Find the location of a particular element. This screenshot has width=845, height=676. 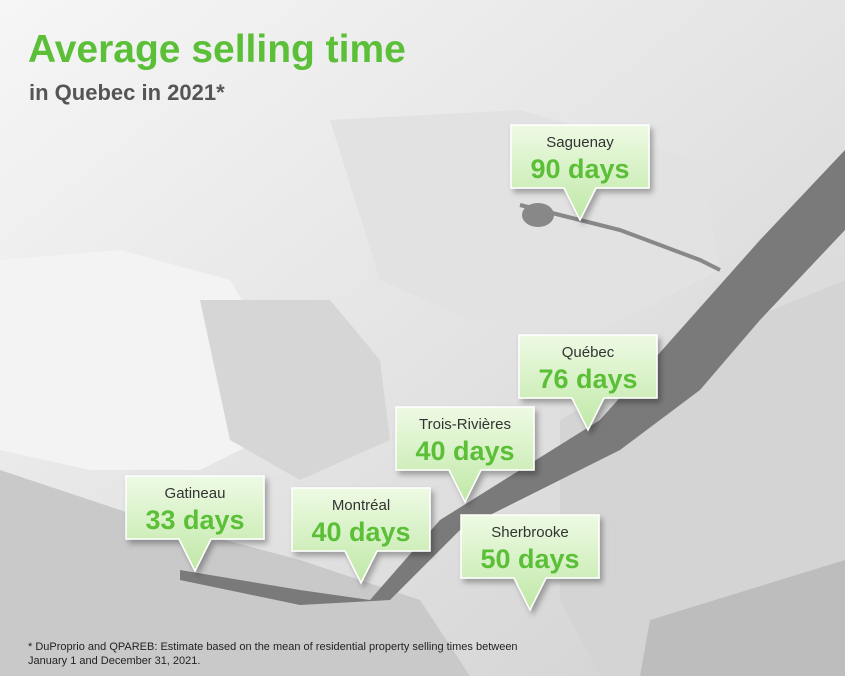

city-name: Sherbrooke is located at coordinates (530, 532).